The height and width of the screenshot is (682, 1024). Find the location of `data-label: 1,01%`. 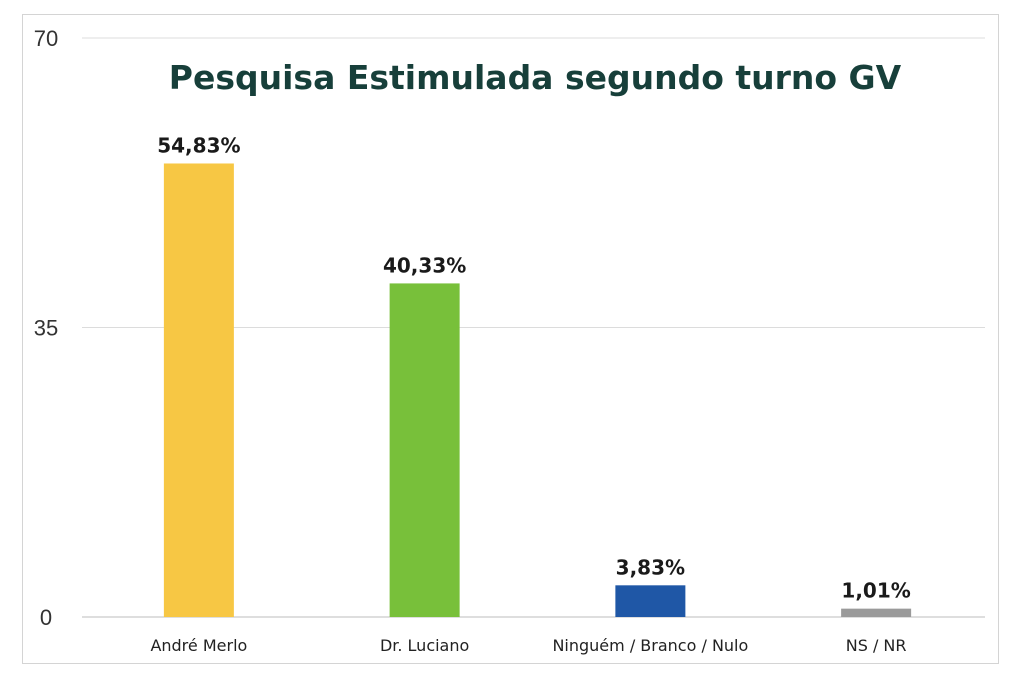

data-label: 1,01% is located at coordinates (875, 591).